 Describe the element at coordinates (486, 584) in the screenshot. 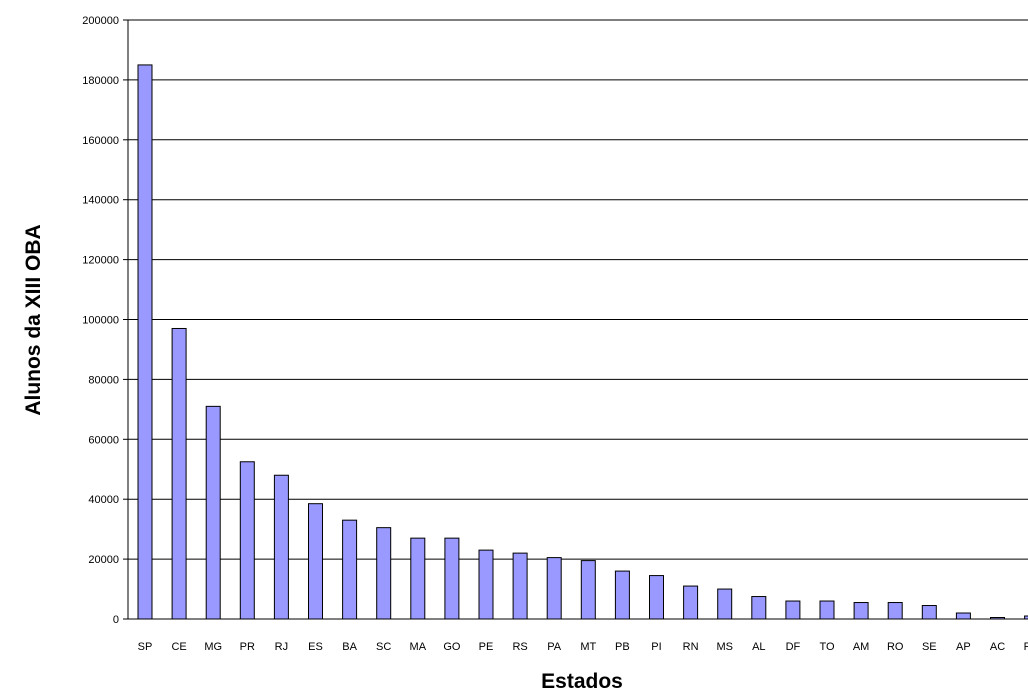

I see `bar-pe` at that location.